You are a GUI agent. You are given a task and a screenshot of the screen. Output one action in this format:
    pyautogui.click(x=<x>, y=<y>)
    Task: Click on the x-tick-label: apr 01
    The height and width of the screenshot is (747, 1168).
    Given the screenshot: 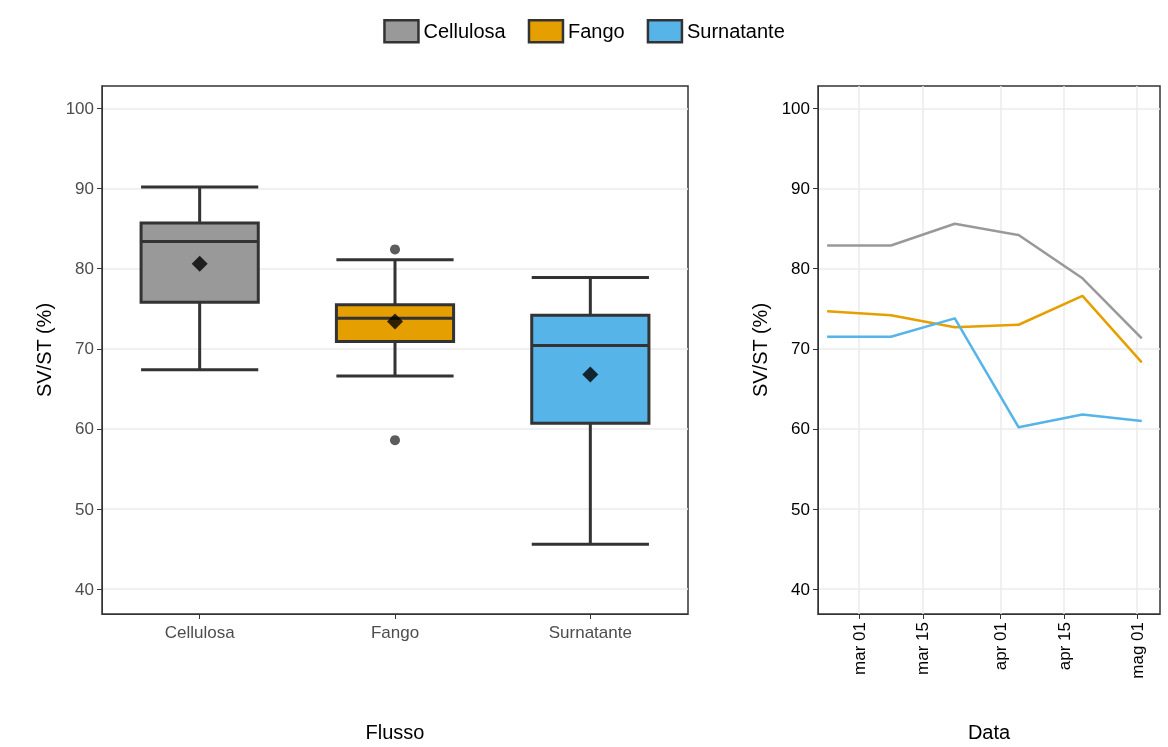 What is the action you would take?
    pyautogui.click(x=1000, y=646)
    